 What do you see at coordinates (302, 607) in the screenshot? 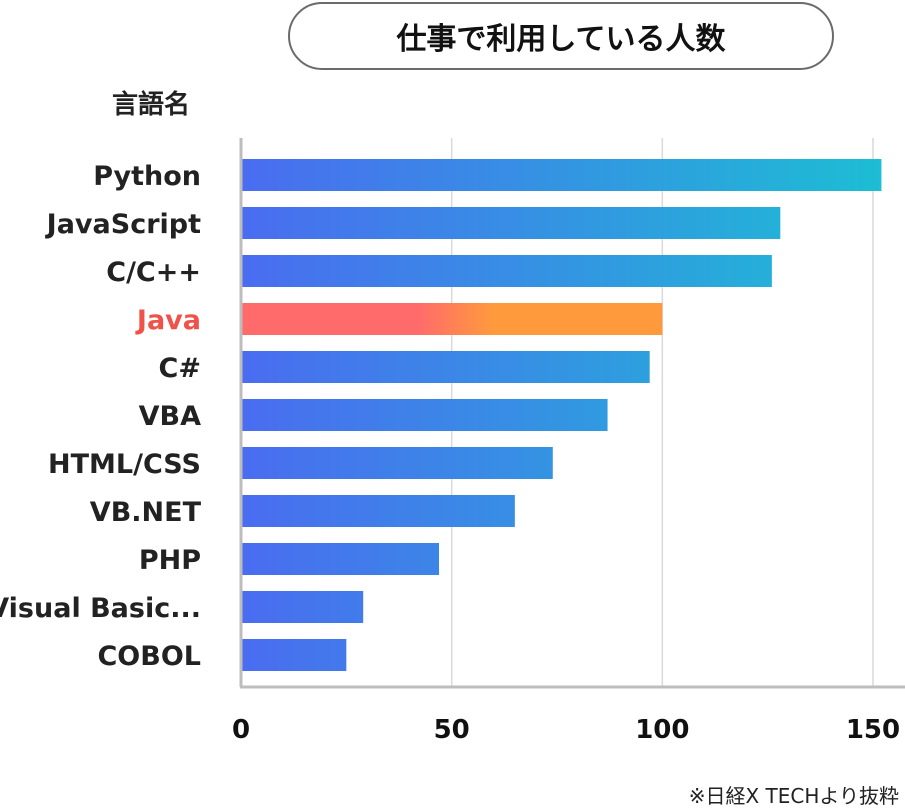
I see `bar-visual-basic-` at bounding box center [302, 607].